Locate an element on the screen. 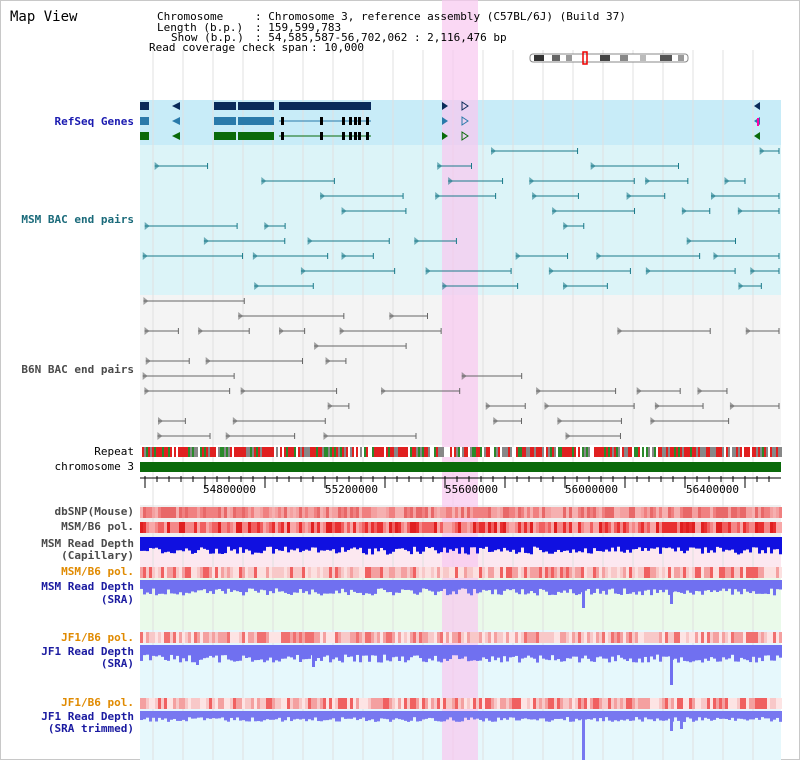 This screenshot has width=800, height=760. track-label-jf1-b6-pol-2: JF1/B6 pol. is located at coordinates (97, 702).